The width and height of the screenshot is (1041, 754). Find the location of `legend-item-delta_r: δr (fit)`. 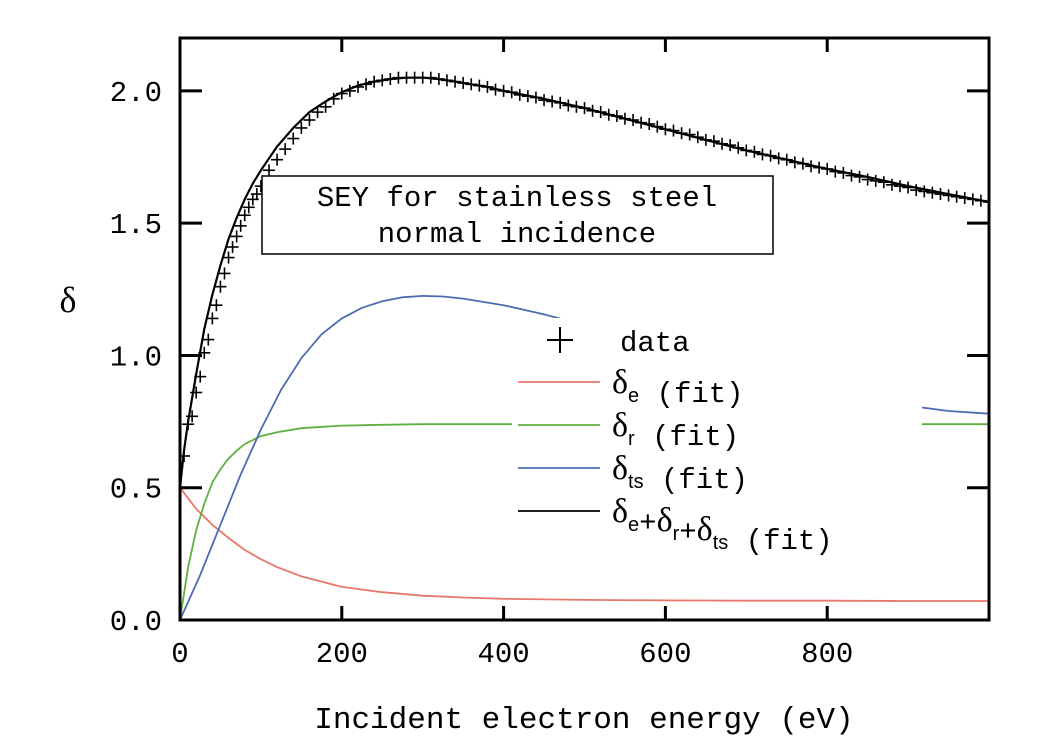

legend-item-delta_r: δr (fit) is located at coordinates (628, 430).